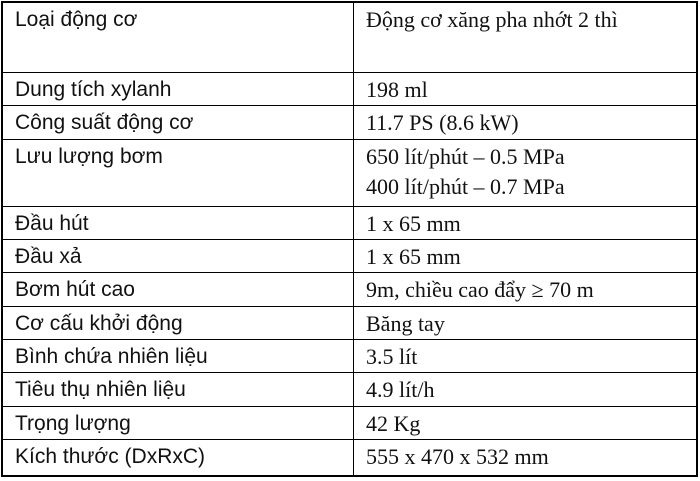 This screenshot has width=700, height=481. What do you see at coordinates (525, 88) in the screenshot?
I see `spec-value-cell: 198 ml` at bounding box center [525, 88].